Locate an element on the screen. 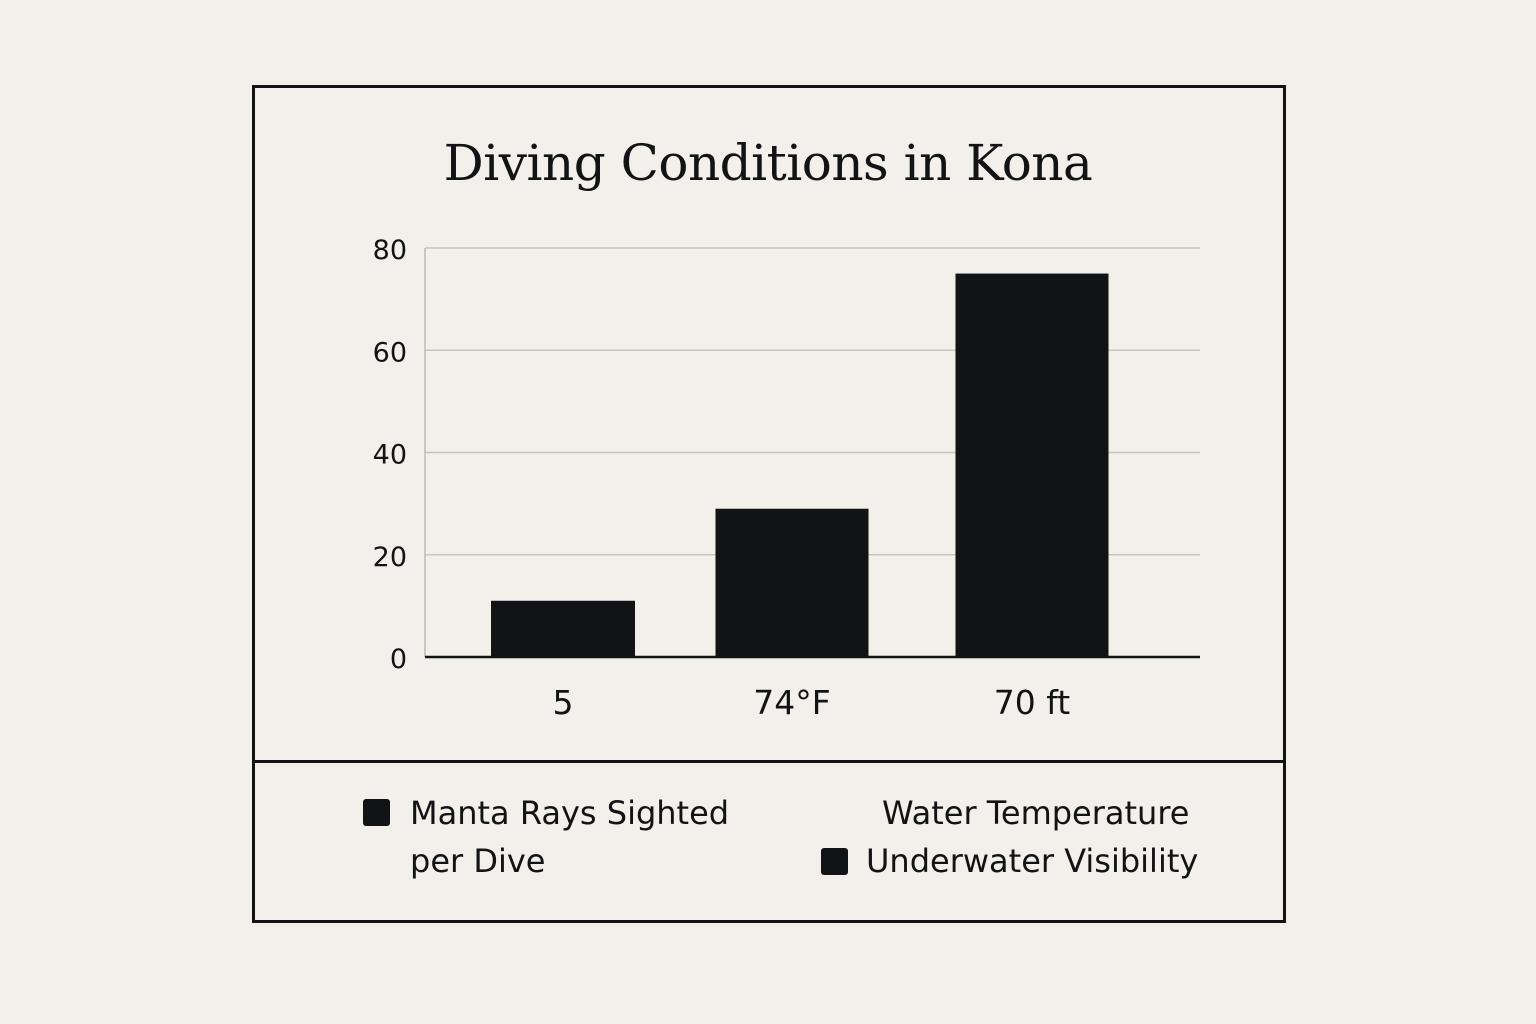  legend-label-manta-line1: Manta Rays Sighted is located at coordinates (570, 813).